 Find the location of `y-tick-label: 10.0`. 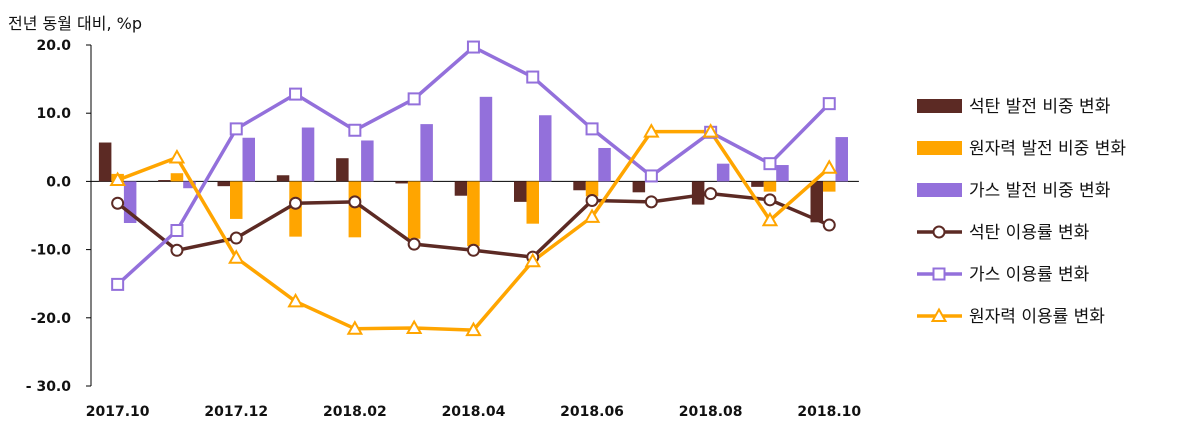

y-tick-label: 10.0 is located at coordinates (53, 114).